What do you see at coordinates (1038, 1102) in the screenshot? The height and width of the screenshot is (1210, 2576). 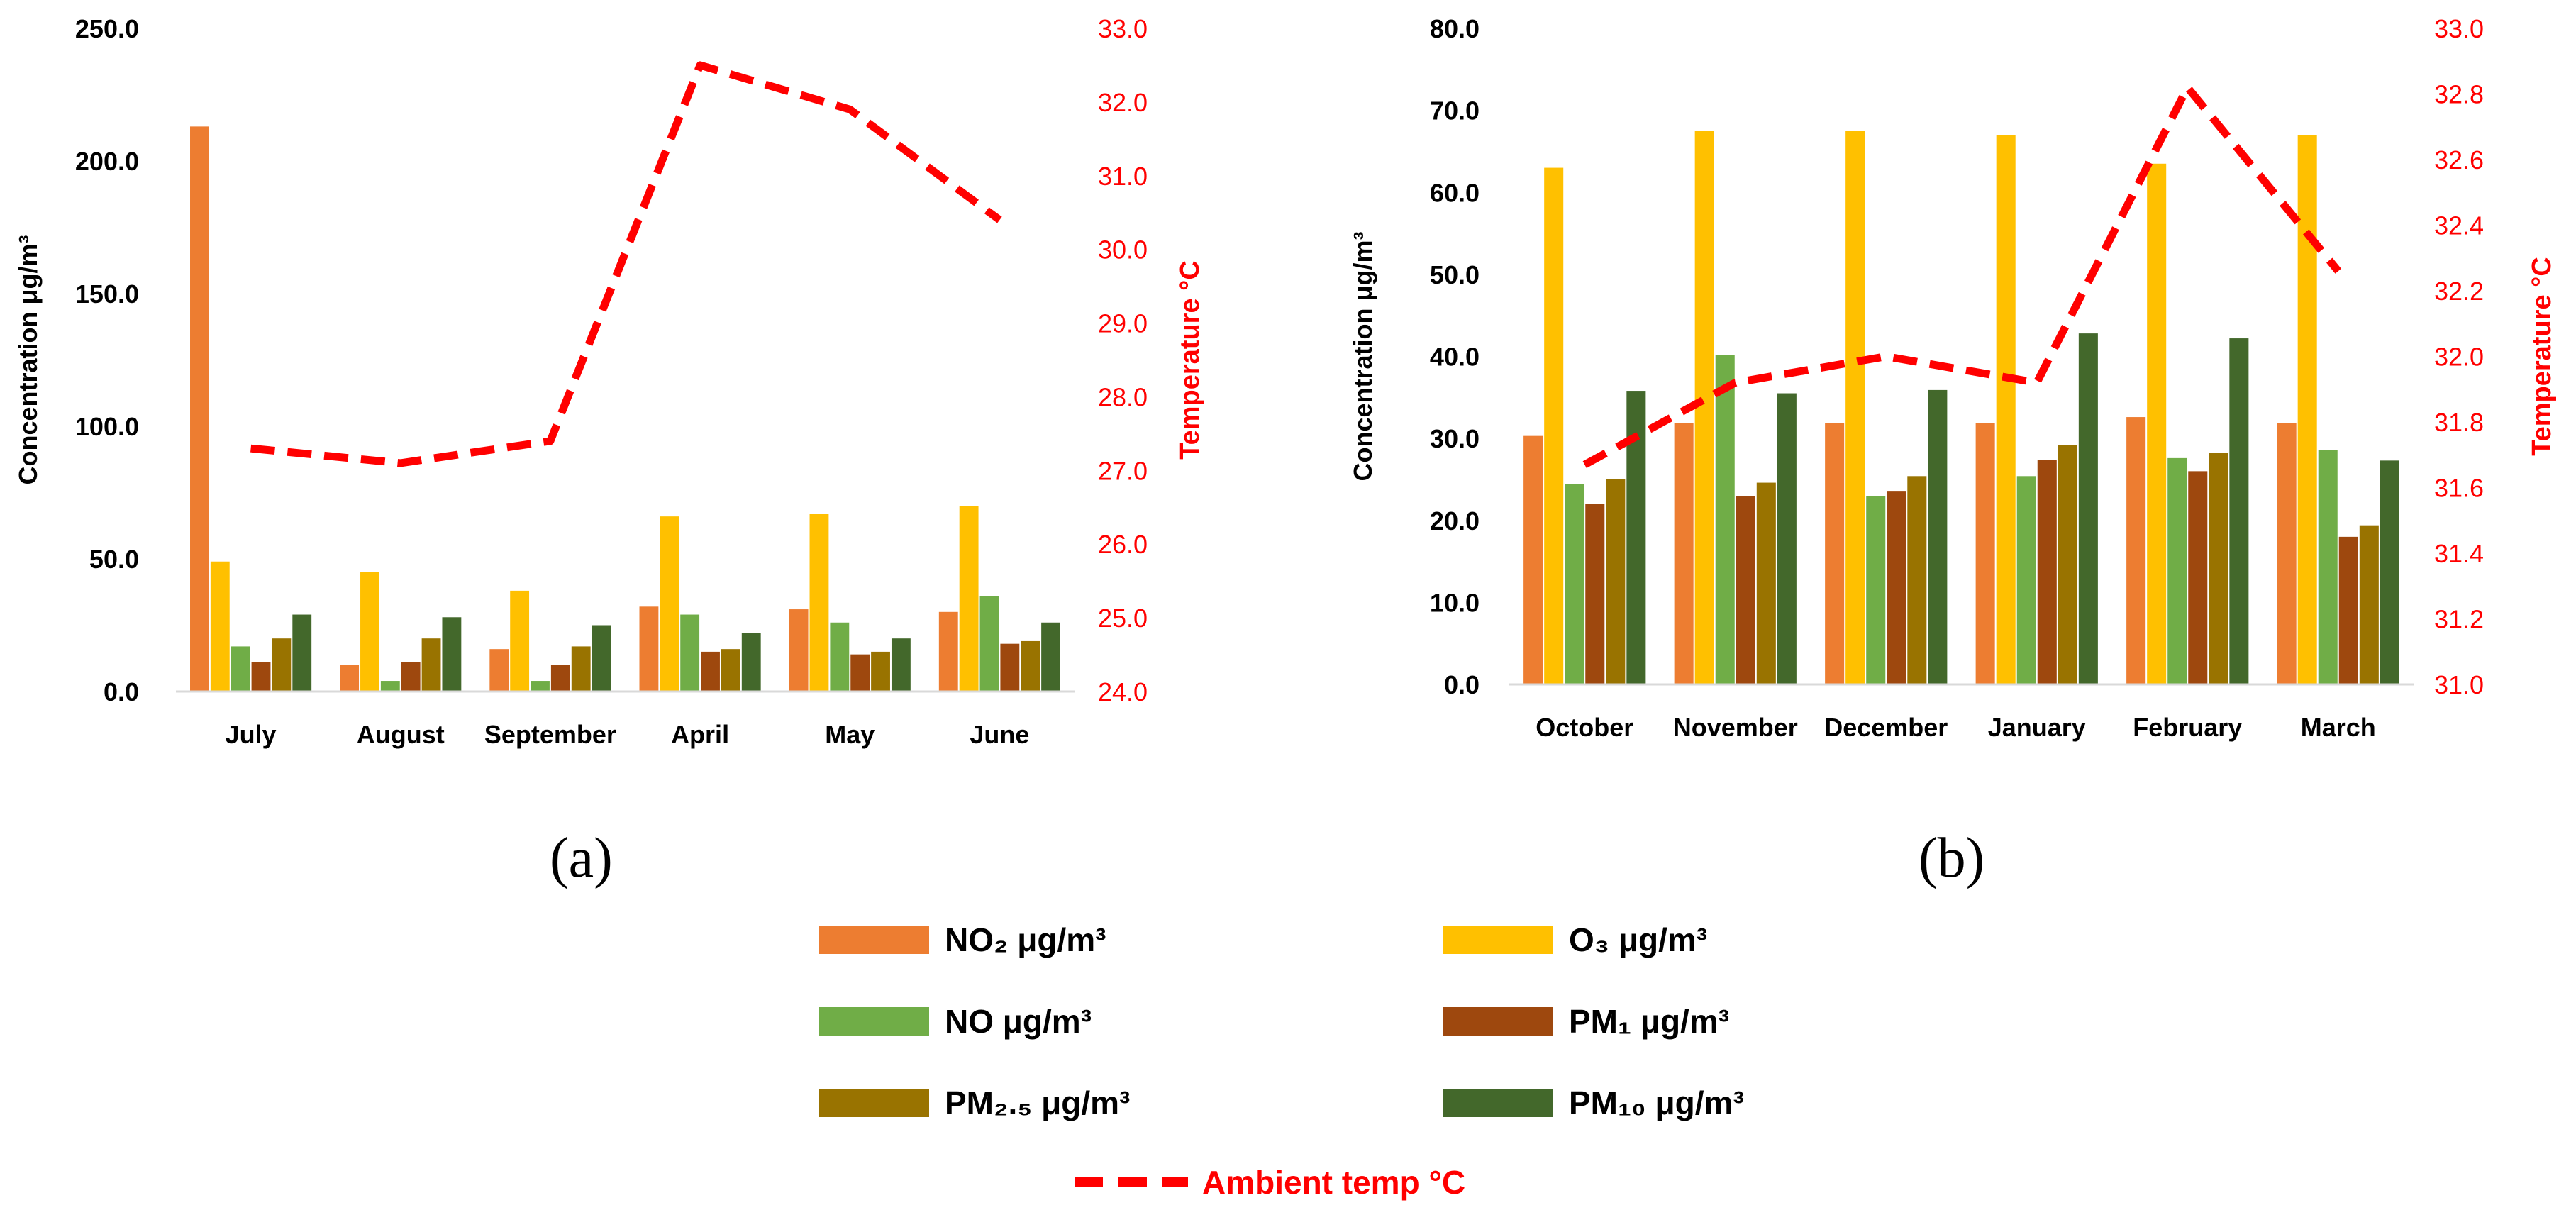 I see `legend-label-pm25: PM₂.₅ μg/m³` at bounding box center [1038, 1102].